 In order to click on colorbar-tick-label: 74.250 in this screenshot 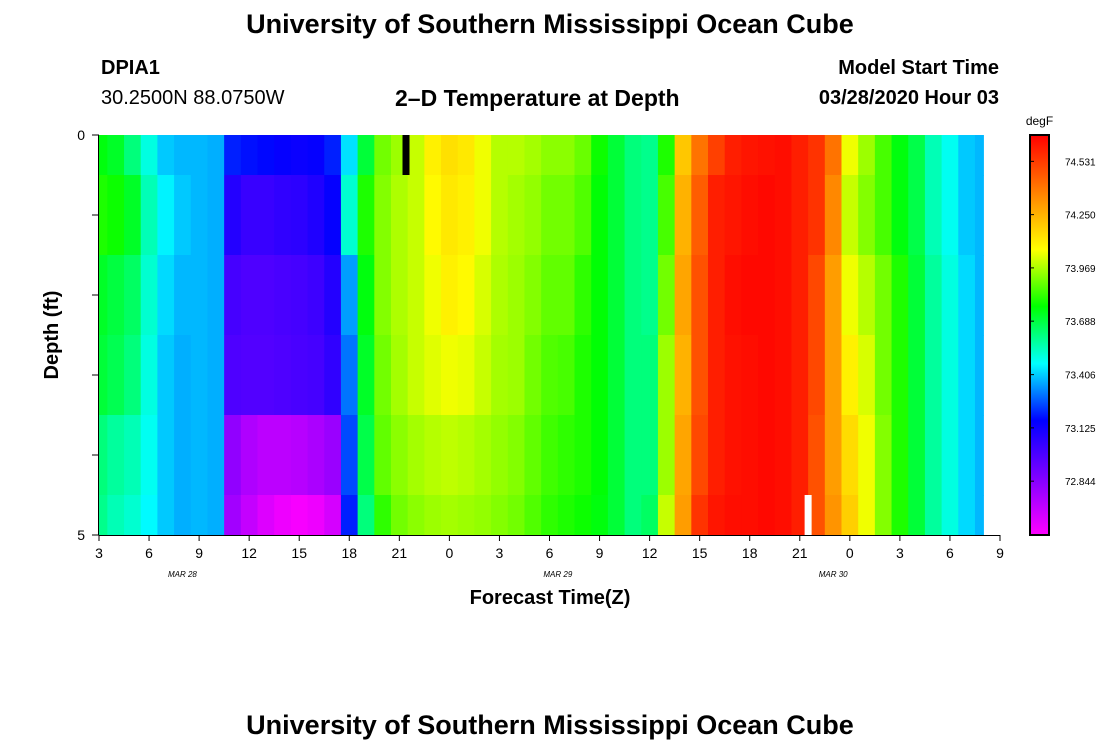, I will do `click(1080, 216)`.